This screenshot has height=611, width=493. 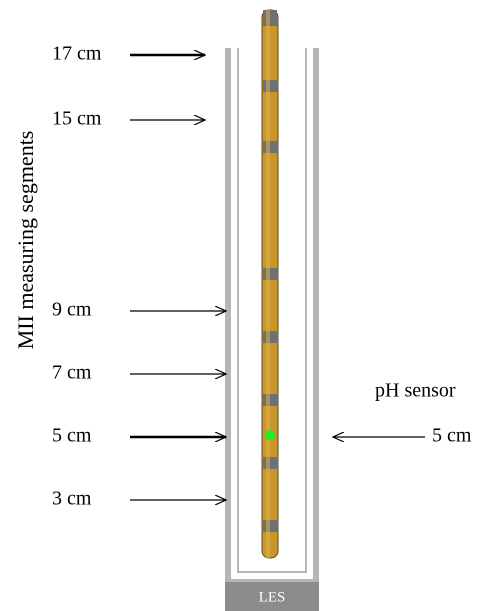 What do you see at coordinates (270, 284) in the screenshot?
I see `catheter` at bounding box center [270, 284].